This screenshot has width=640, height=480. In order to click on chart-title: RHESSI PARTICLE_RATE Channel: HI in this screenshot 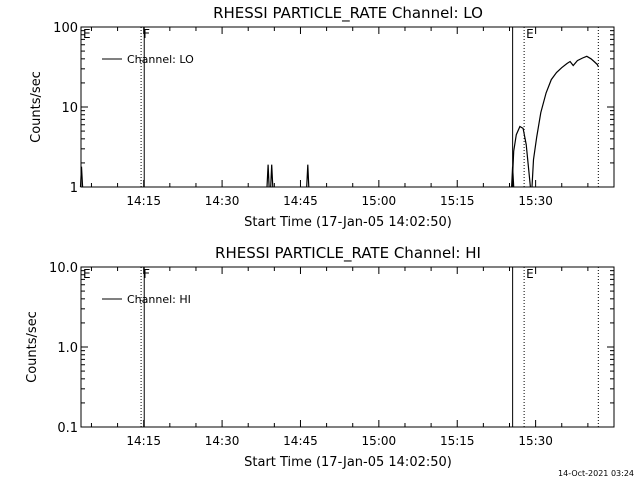, I will do `click(348, 253)`.